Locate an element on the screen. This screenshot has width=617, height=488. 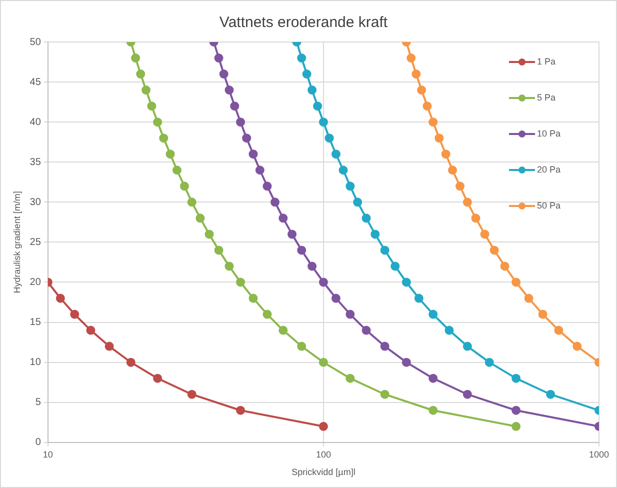
x-tick-label: 1000 is located at coordinates (599, 454).